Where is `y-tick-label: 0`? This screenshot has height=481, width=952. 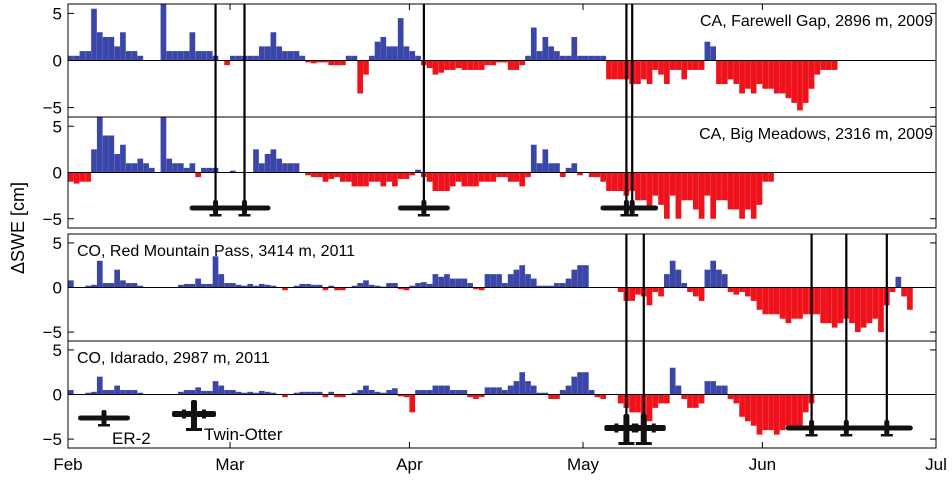 y-tick-label: 0 is located at coordinates (57, 61).